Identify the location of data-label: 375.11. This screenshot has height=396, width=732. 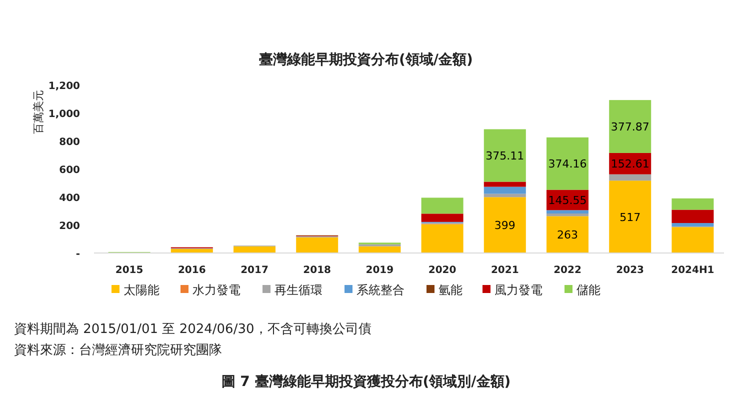
(505, 155).